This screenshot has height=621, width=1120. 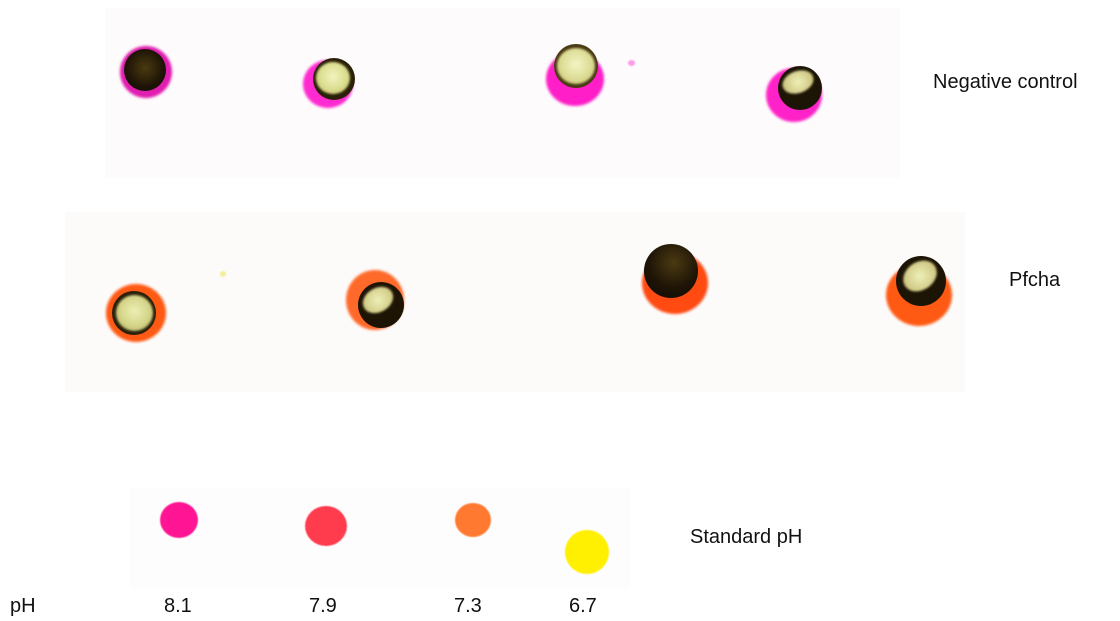 I want to click on row-label-pfcha: Pfcha, so click(x=1035, y=280).